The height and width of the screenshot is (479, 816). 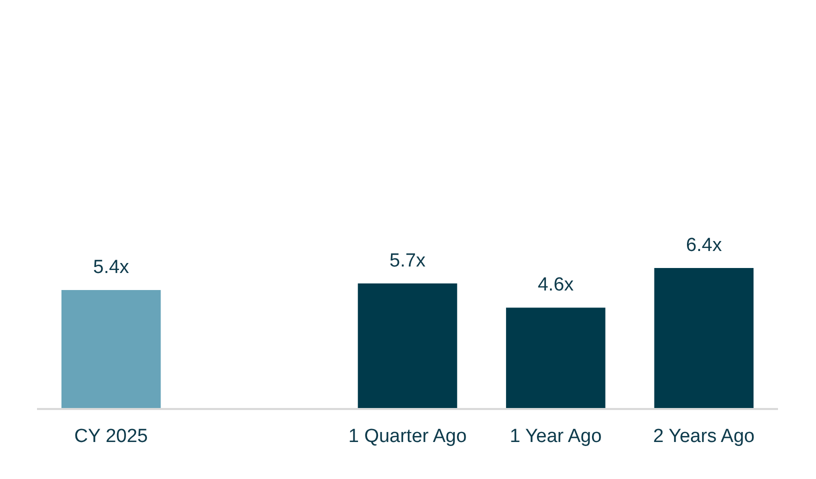 What do you see at coordinates (704, 245) in the screenshot?
I see `data-label: 6.4x` at bounding box center [704, 245].